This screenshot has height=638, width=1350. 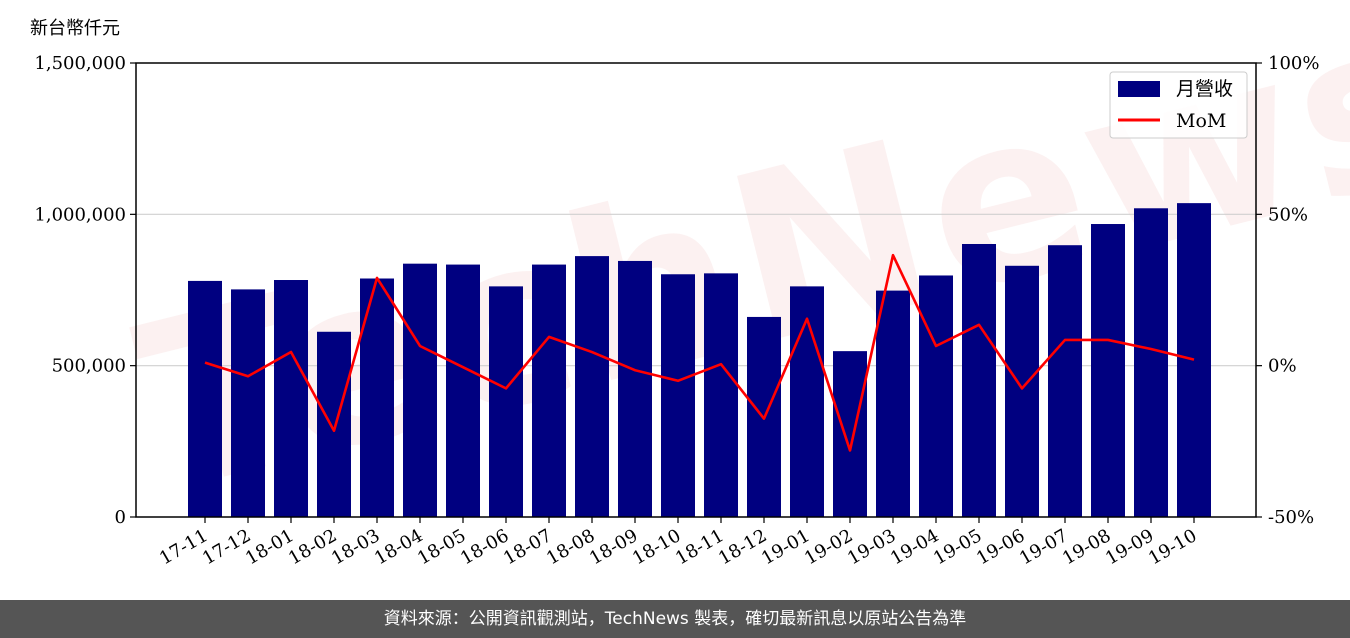 I want to click on x-axis-tick-label: 19-06, so click(x=1000, y=547).